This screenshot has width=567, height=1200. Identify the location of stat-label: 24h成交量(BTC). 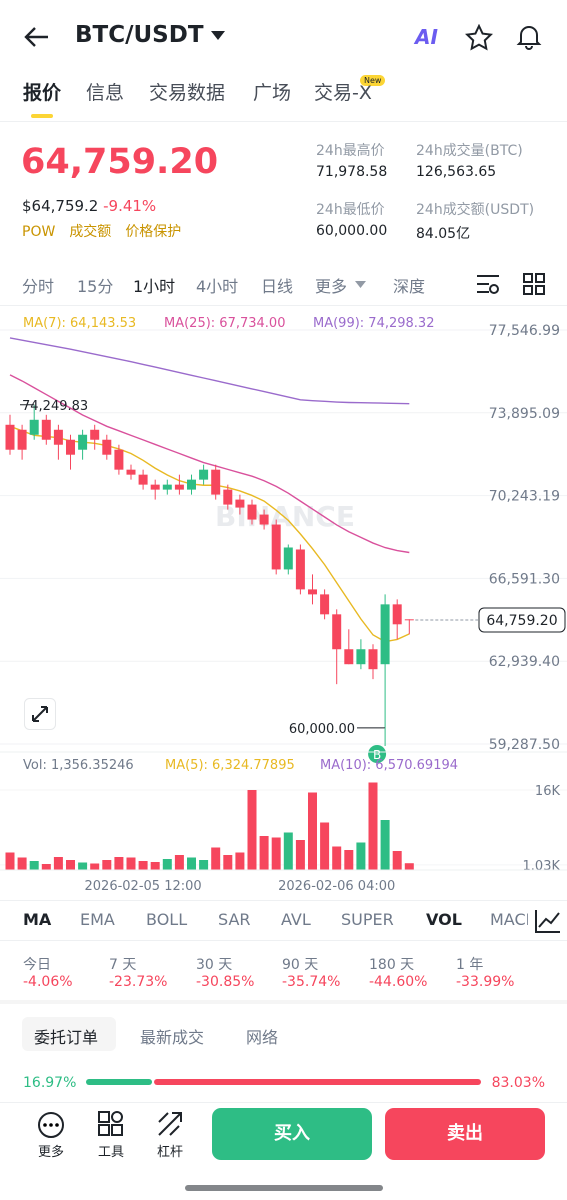
(469, 151).